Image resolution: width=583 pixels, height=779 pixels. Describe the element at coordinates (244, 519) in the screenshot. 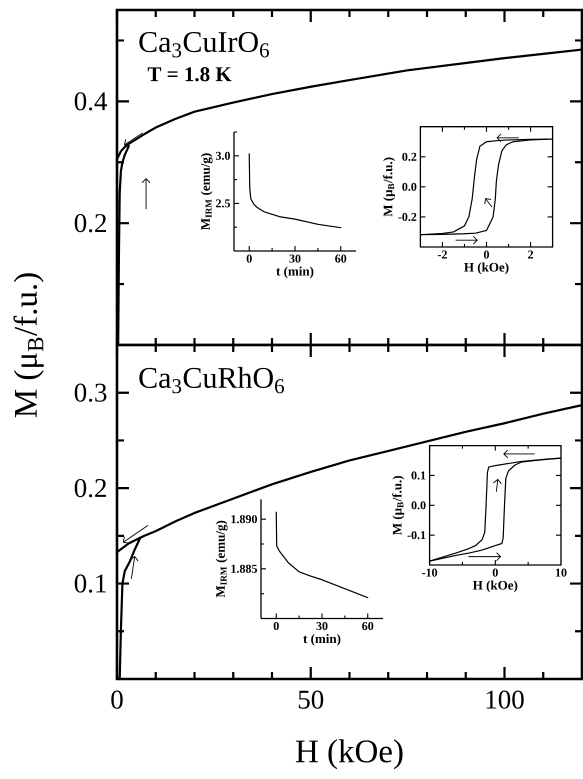

I see `y-tick-label: 1.890` at that location.